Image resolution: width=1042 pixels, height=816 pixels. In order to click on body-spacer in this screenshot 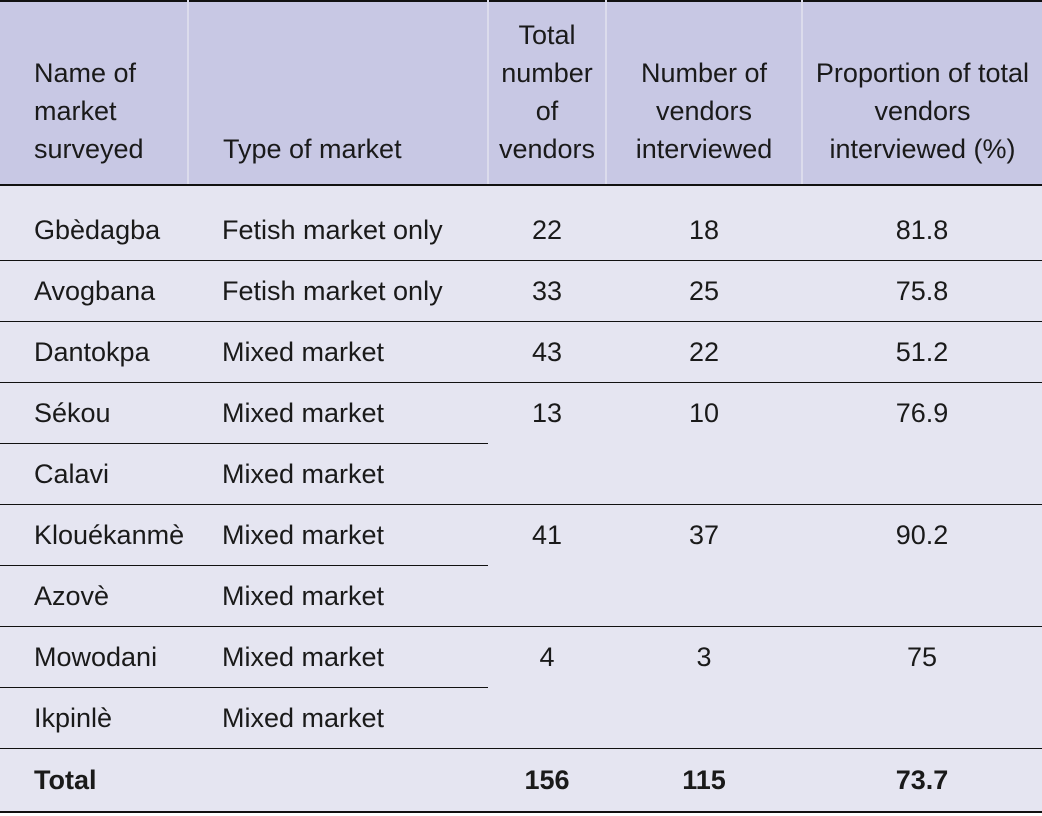, I will do `click(521, 192)`.